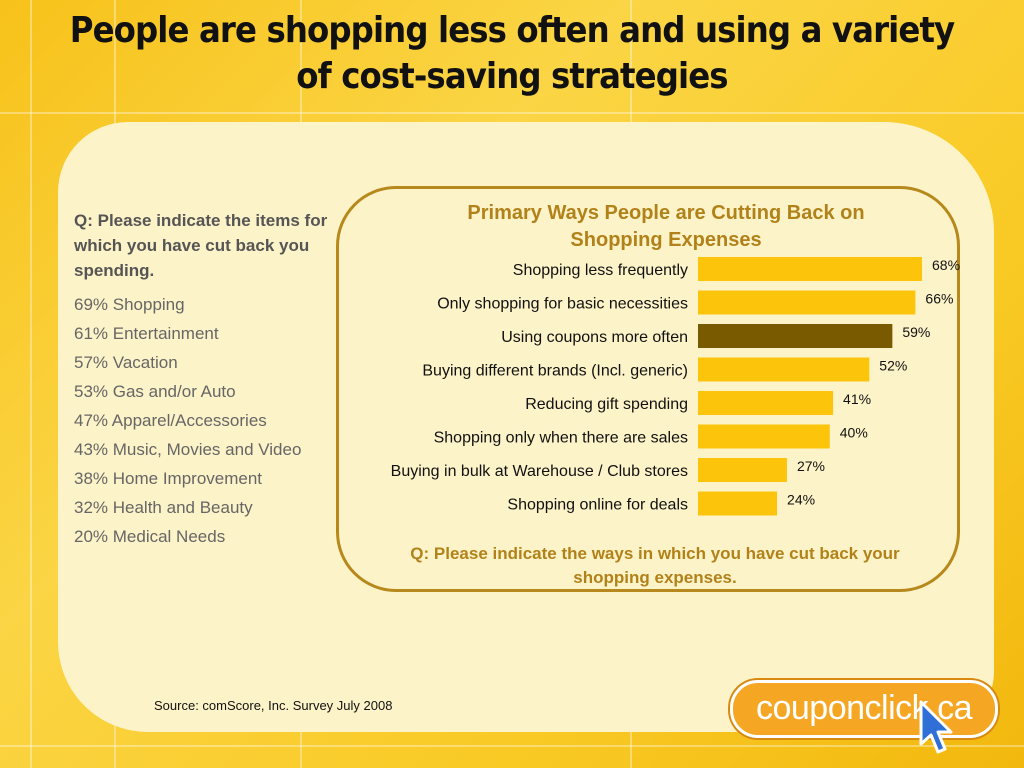  What do you see at coordinates (562, 304) in the screenshot?
I see `category-label: Only shopping for basic necessities` at bounding box center [562, 304].